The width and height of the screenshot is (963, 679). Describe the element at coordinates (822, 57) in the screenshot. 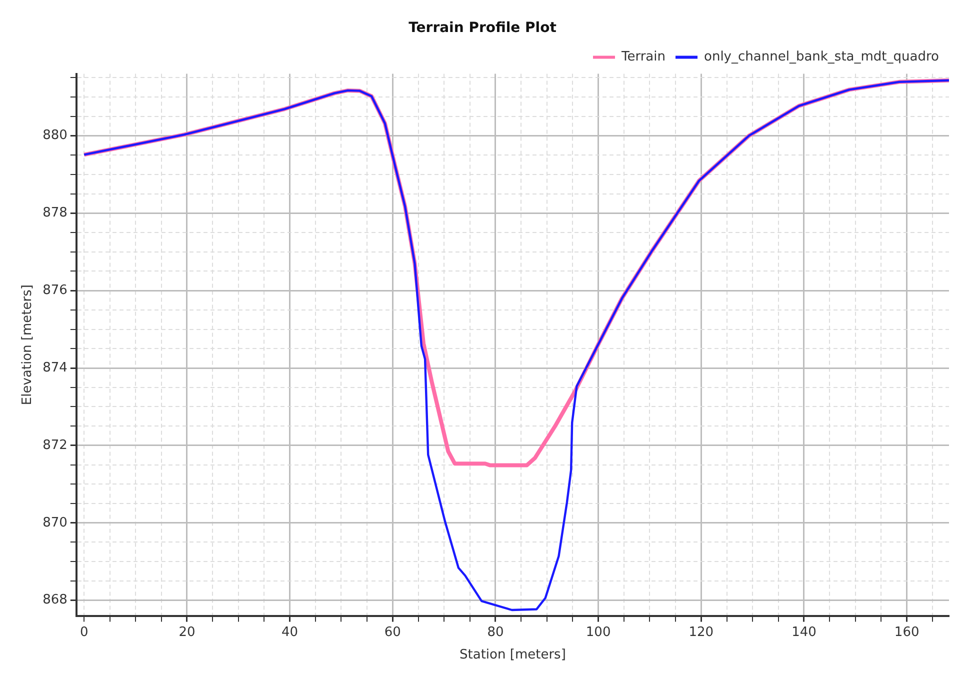

I see `legend-label: only_channel_bank_sta_mdt_quadro` at that location.